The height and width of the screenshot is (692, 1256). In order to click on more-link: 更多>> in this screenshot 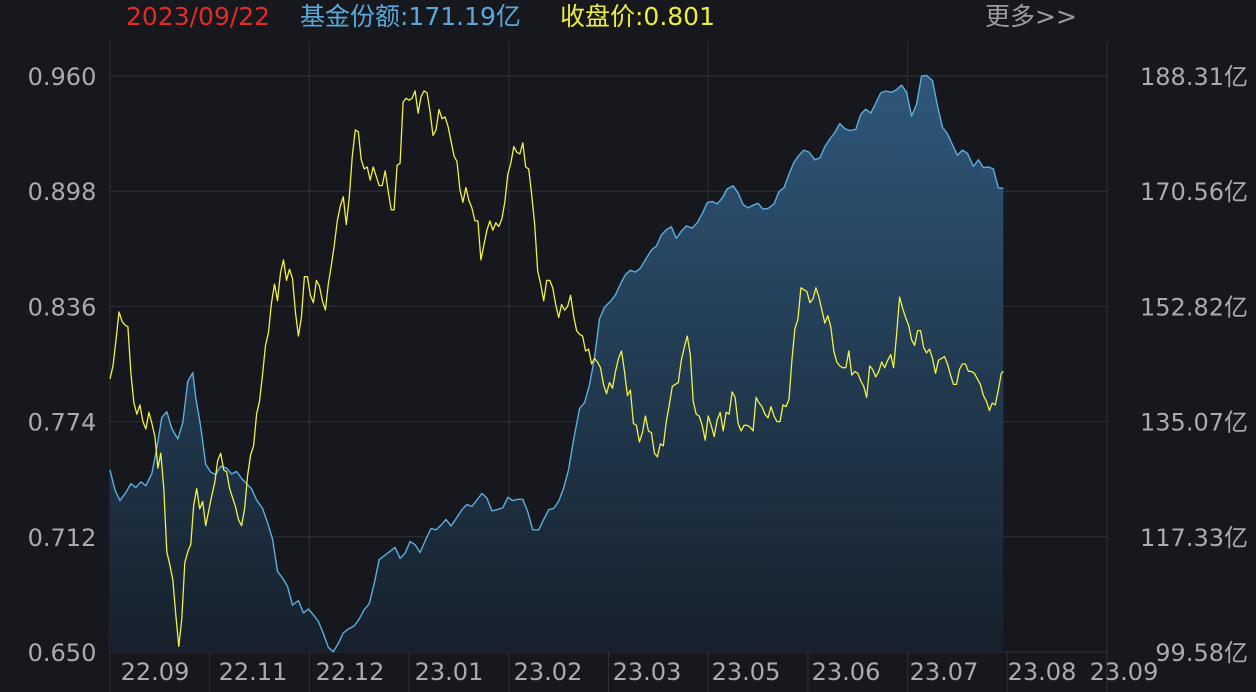, I will do `click(1031, 16)`.